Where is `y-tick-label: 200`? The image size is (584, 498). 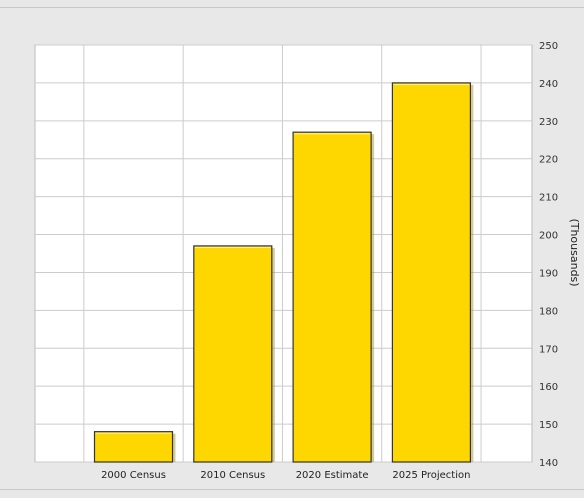
y-tick-label: 200 is located at coordinates (548, 236).